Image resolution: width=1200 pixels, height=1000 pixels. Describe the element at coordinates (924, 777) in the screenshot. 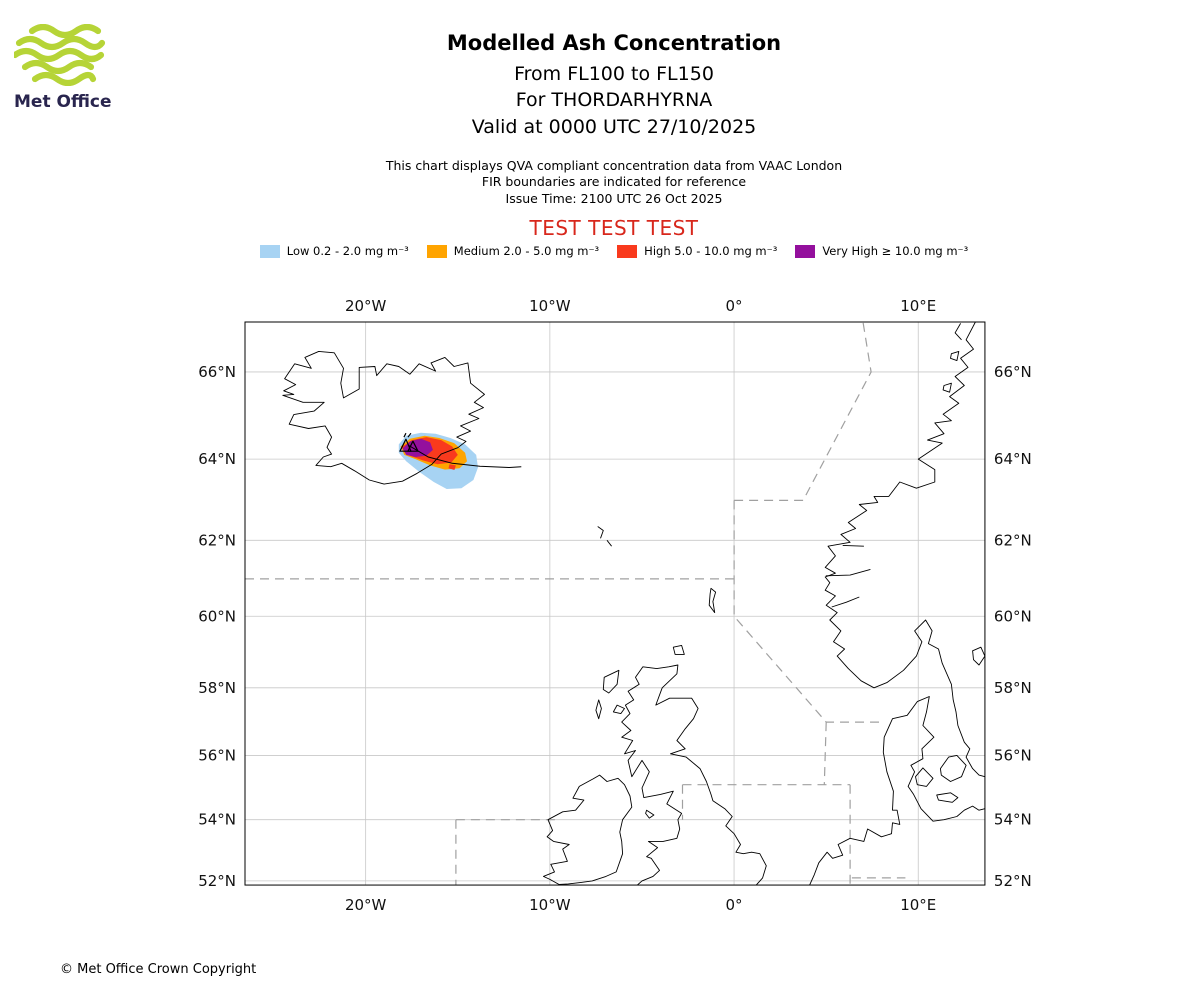

I see `coast-funen` at that location.